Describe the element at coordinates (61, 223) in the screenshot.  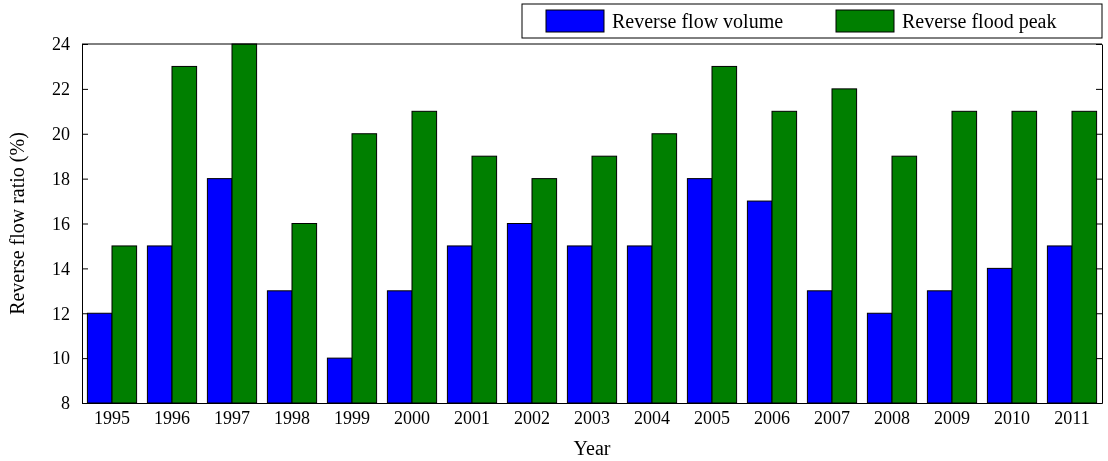
I see `y-tick-label: 16` at that location.